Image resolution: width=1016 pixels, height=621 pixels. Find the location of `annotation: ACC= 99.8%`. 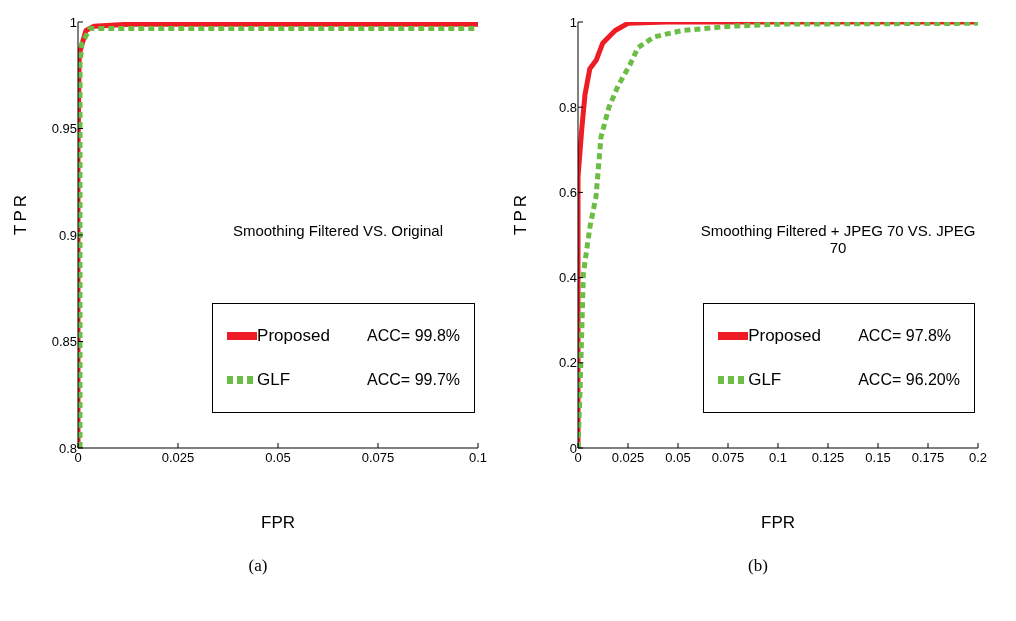

annotation: ACC= 99.8% is located at coordinates (413, 336).